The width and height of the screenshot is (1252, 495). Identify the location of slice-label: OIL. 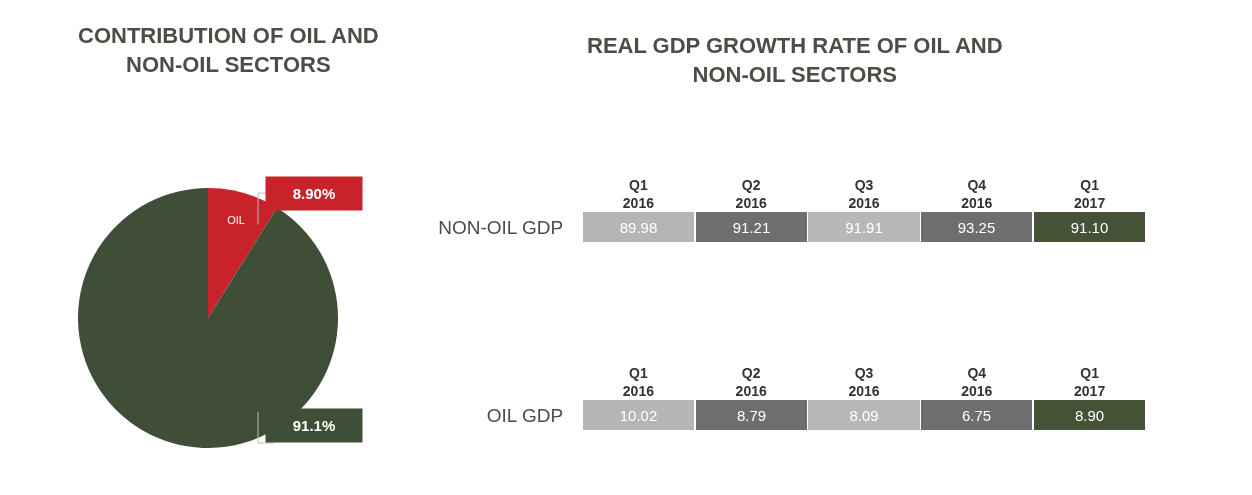
(236, 220).